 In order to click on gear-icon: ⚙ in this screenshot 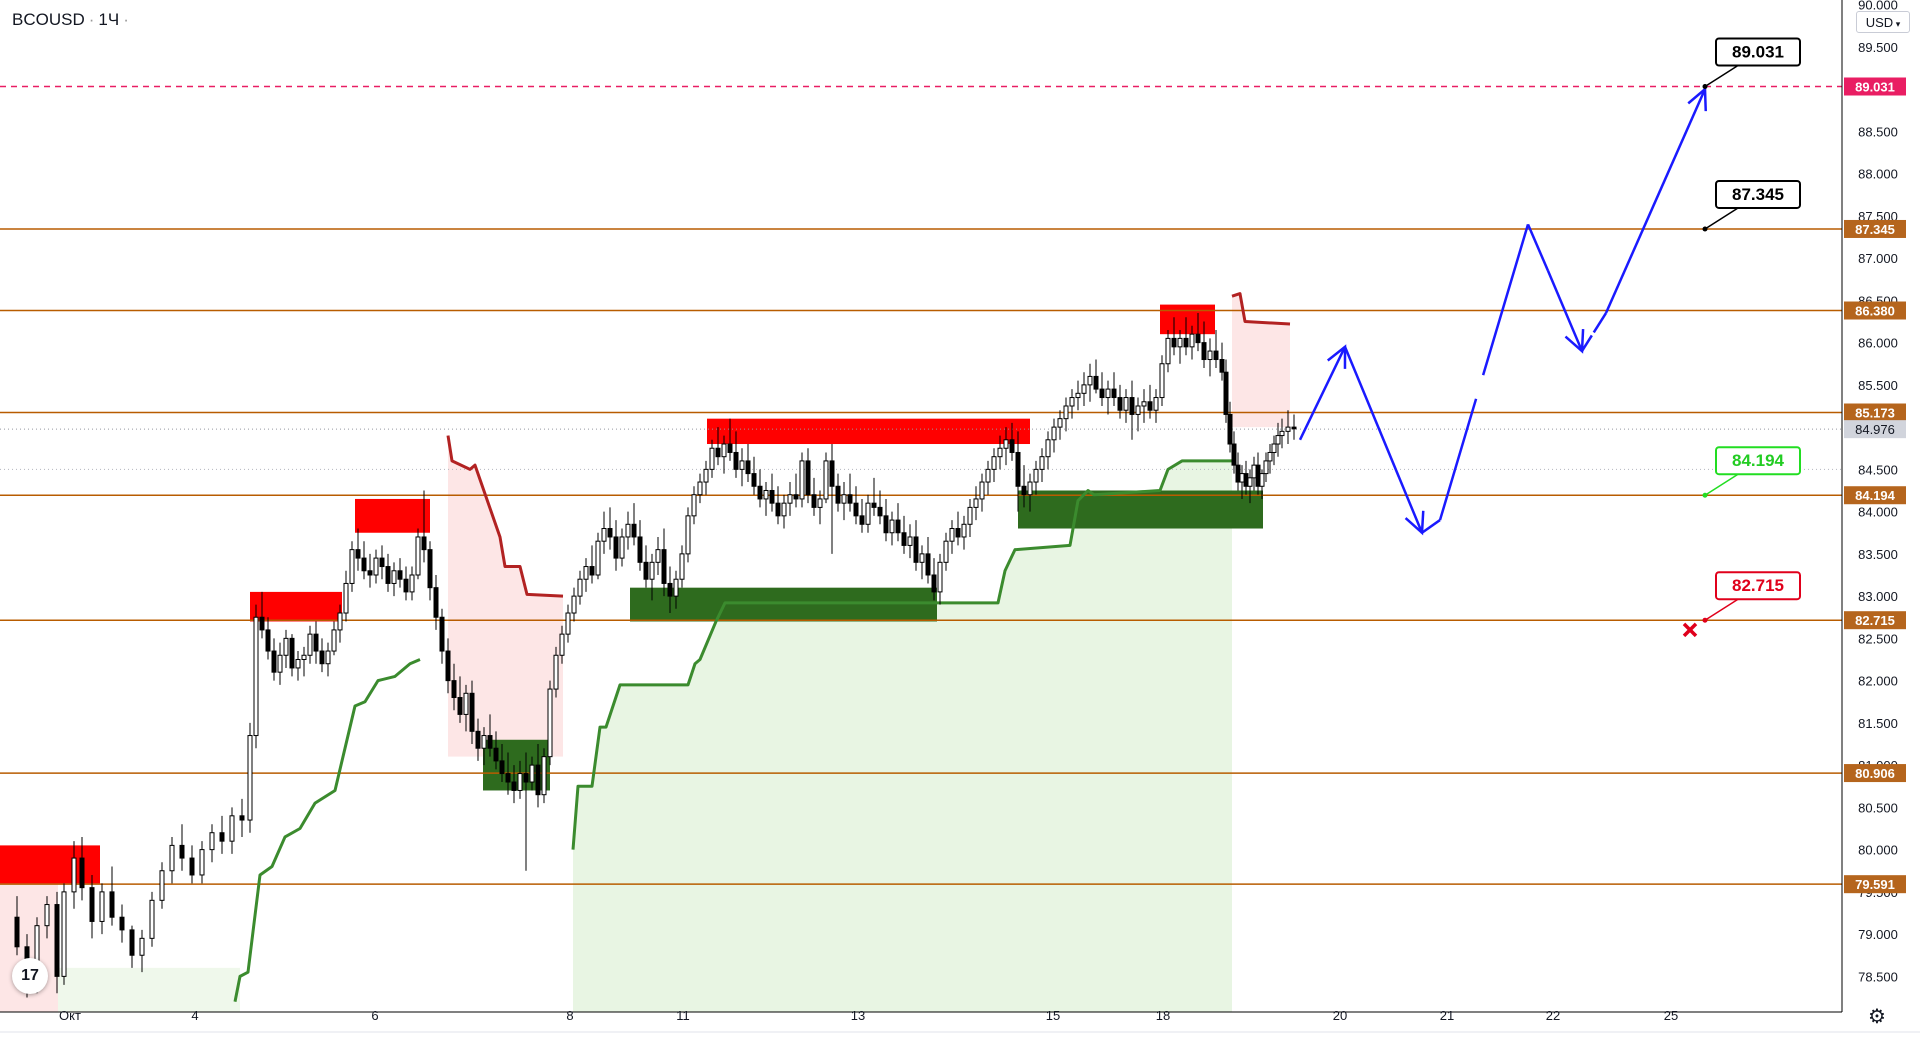, I will do `click(1877, 1017)`.